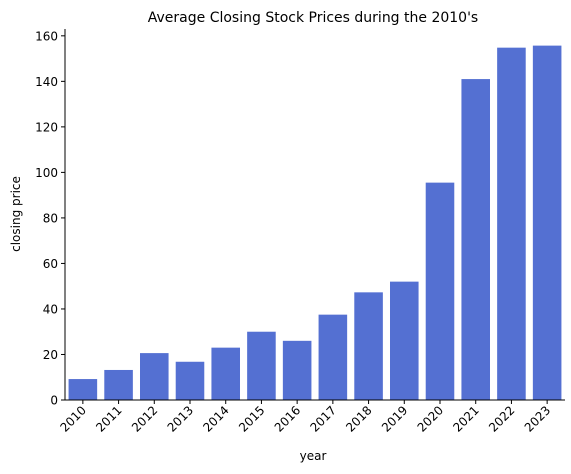 This screenshot has width=571, height=474. I want to click on y-tick-label-60: 60, so click(50, 264).